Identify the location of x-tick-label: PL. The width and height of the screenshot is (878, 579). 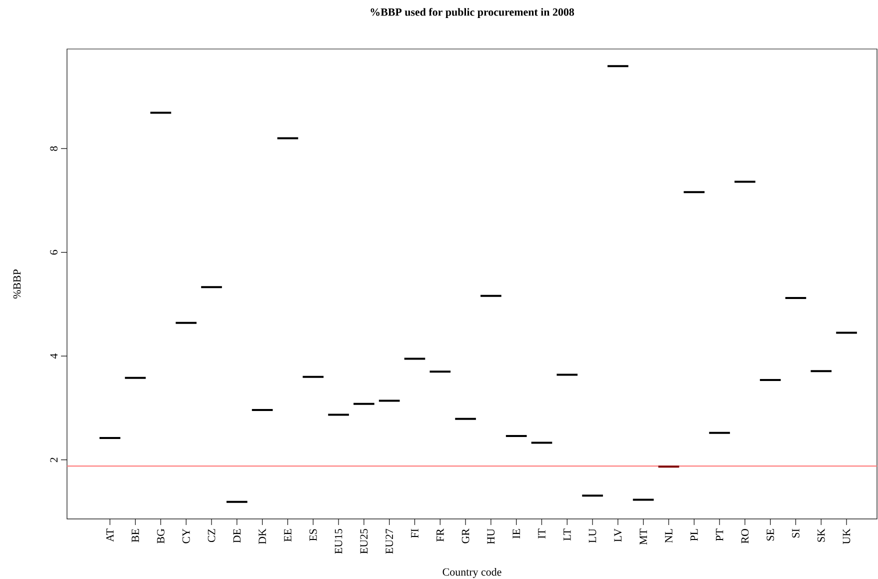
(694, 535).